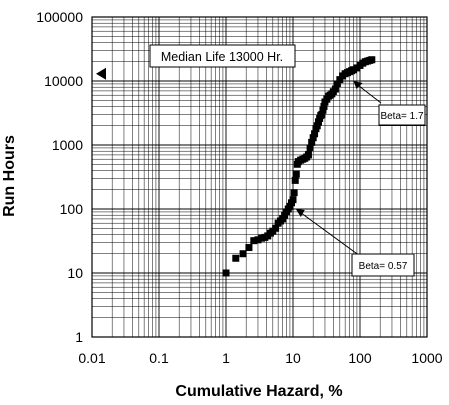 Image resolution: width=449 pixels, height=405 pixels. Describe the element at coordinates (9, 176) in the screenshot. I see `y-axis-label: Run Hours` at that location.